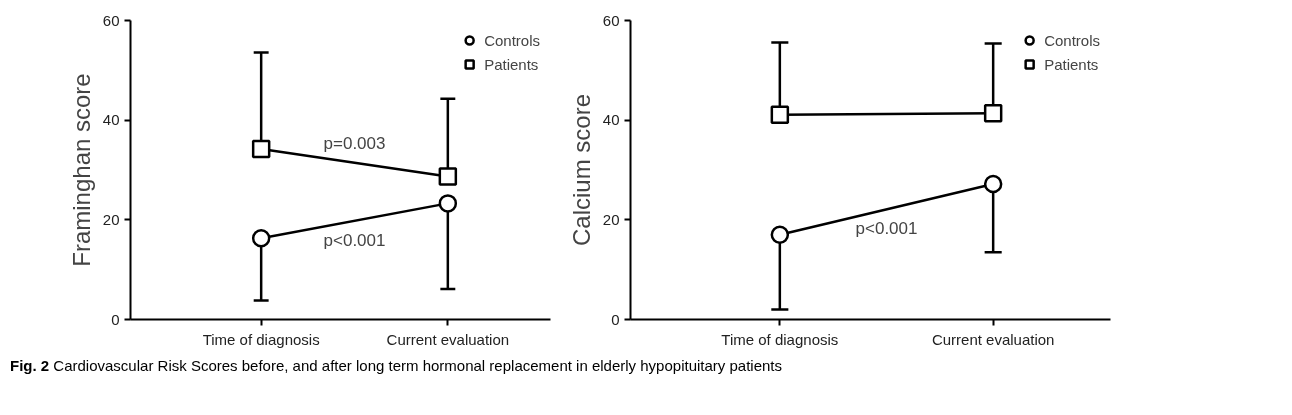 The height and width of the screenshot is (415, 1292). Describe the element at coordinates (81, 170) in the screenshot. I see `y-axis-title: Framinghan score` at that location.